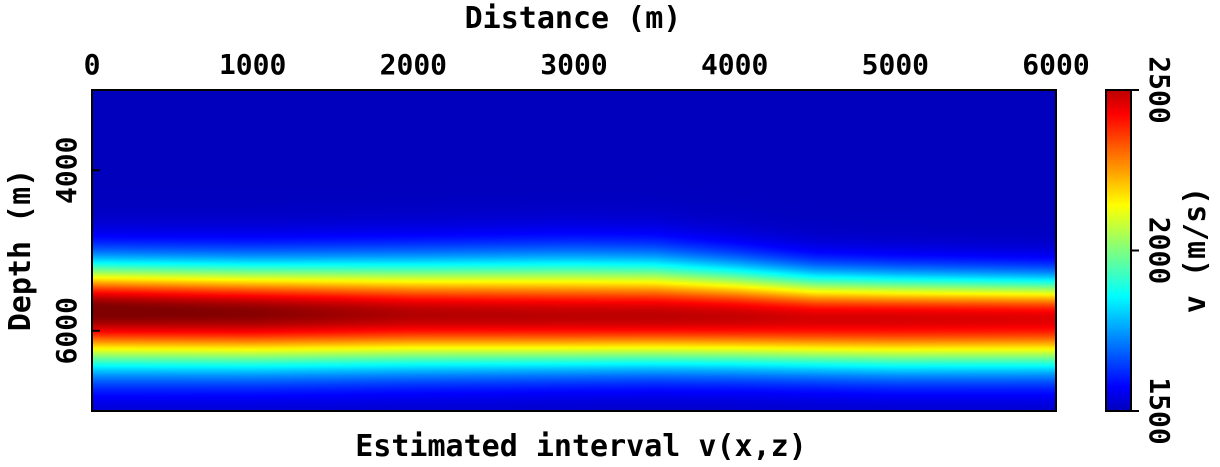  I want to click on colorbar-ticks: 1500 2000 2500, so click(1153, 250).